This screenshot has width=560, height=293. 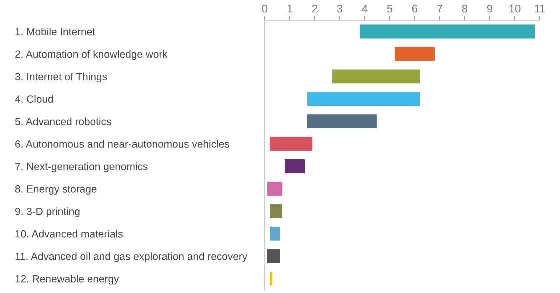 I want to click on x-tick-label: 10, so click(x=515, y=8).